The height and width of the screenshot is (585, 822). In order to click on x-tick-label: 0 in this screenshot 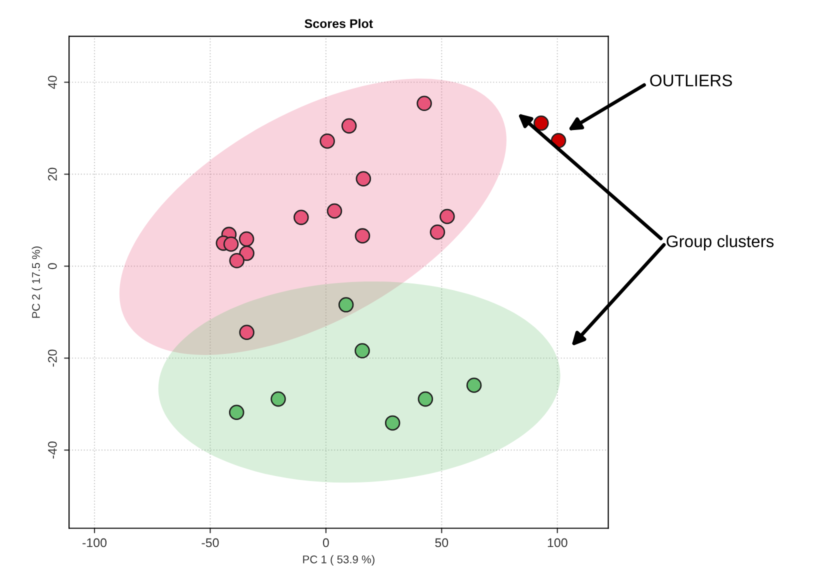, I will do `click(325, 543)`.